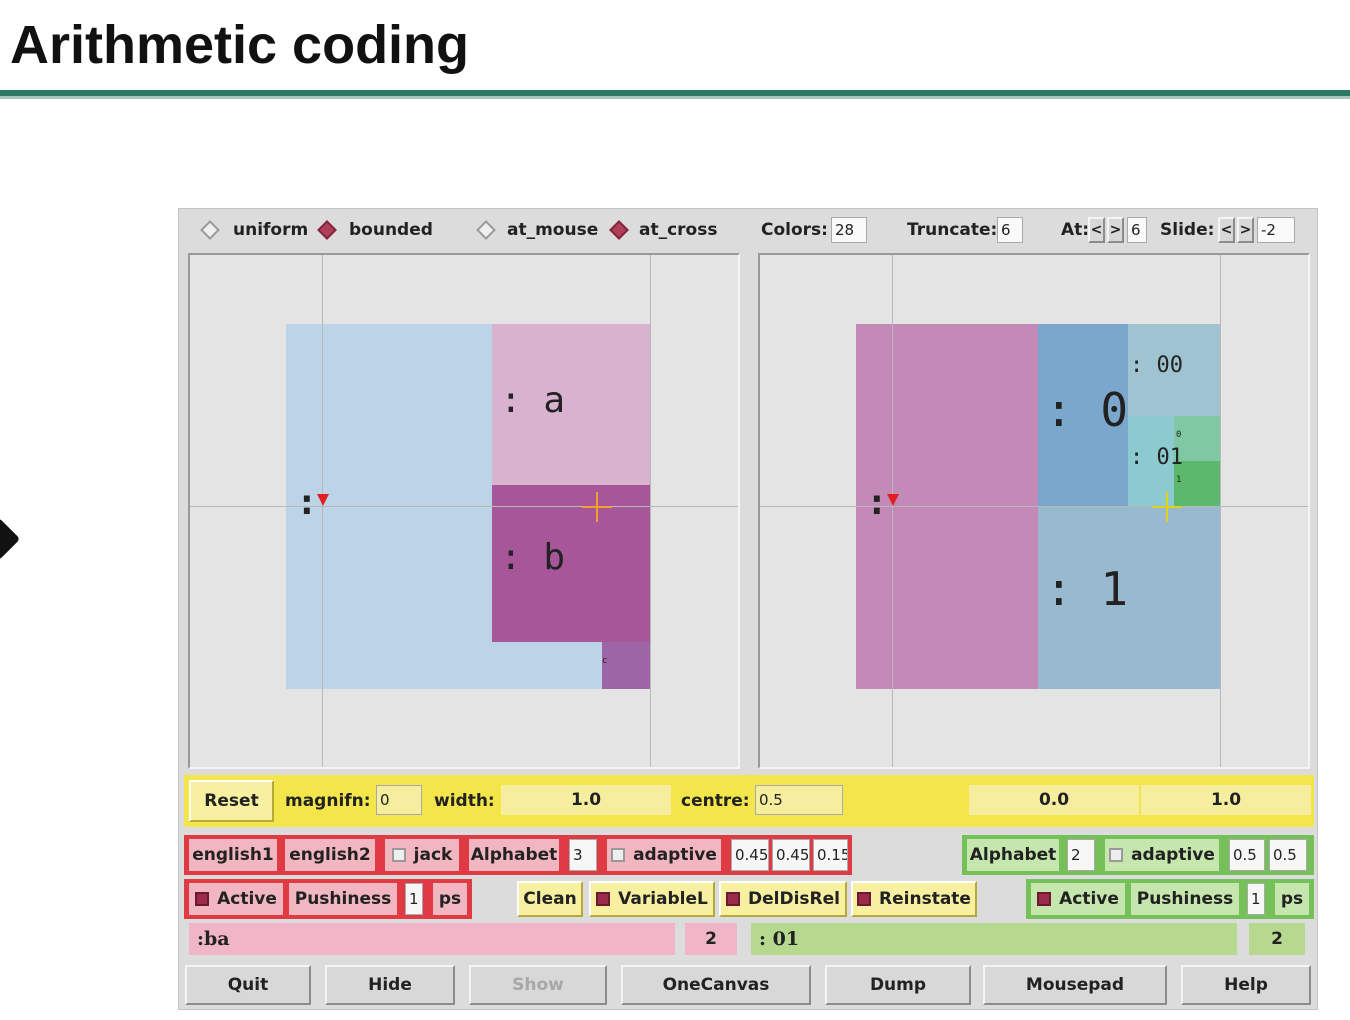 This screenshot has height=1020, width=1350. What do you see at coordinates (10, 539) in the screenshot?
I see `slide-nav-arrow-icon` at bounding box center [10, 539].